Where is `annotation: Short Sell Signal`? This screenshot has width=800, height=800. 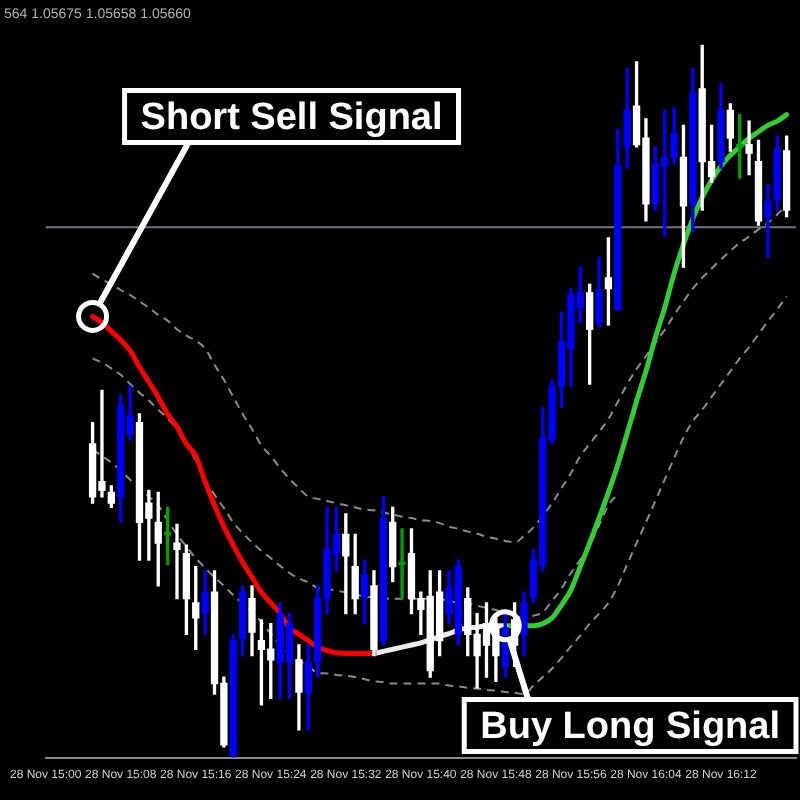 annotation: Short Sell Signal is located at coordinates (291, 117).